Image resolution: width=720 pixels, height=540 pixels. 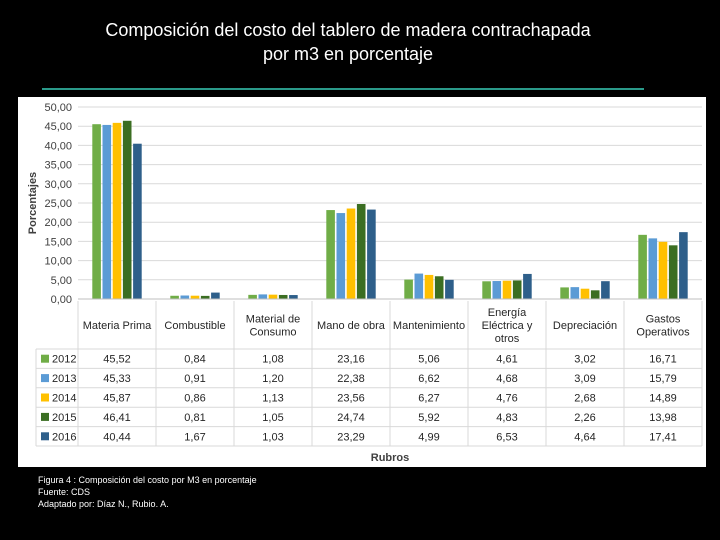 I want to click on data-label: 45,33, so click(x=117, y=379).